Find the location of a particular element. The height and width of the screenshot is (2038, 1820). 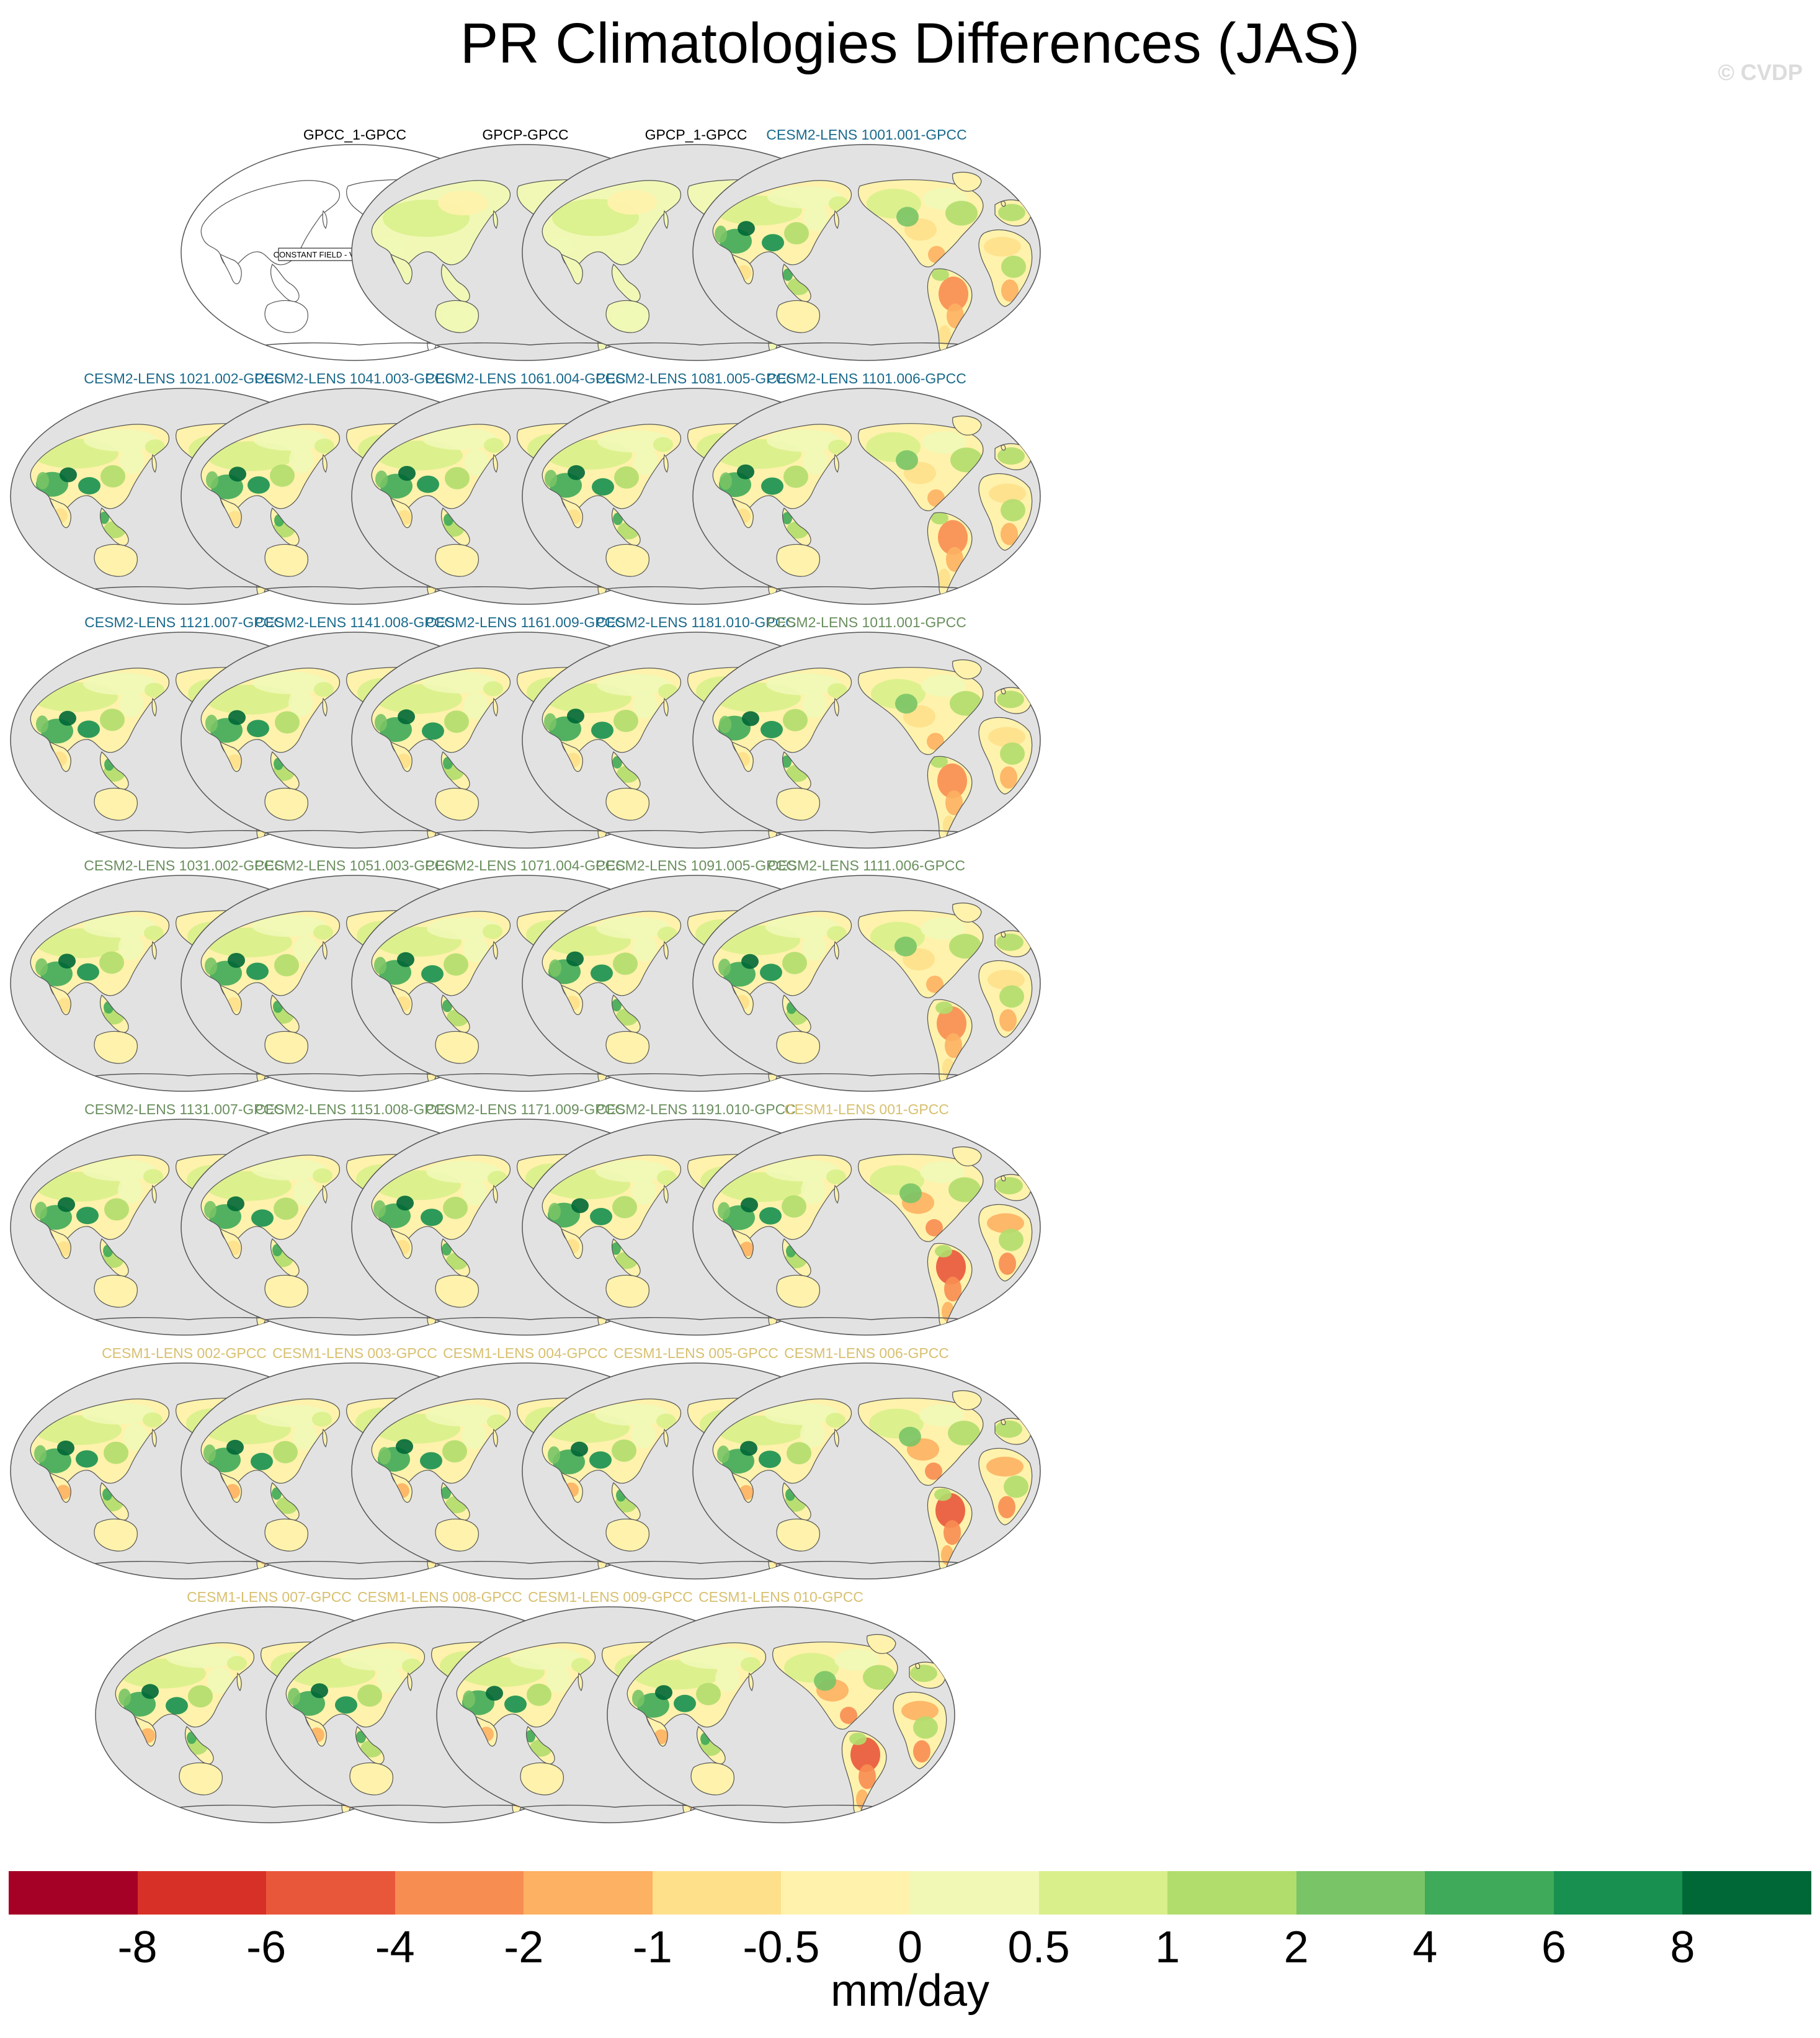

panel-title: GPCP_1-GPCC is located at coordinates (696, 135).